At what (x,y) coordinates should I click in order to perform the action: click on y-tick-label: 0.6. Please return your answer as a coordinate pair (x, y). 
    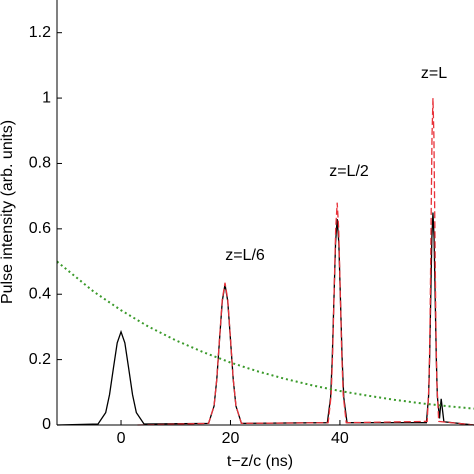
    Looking at the image, I should click on (40, 228).